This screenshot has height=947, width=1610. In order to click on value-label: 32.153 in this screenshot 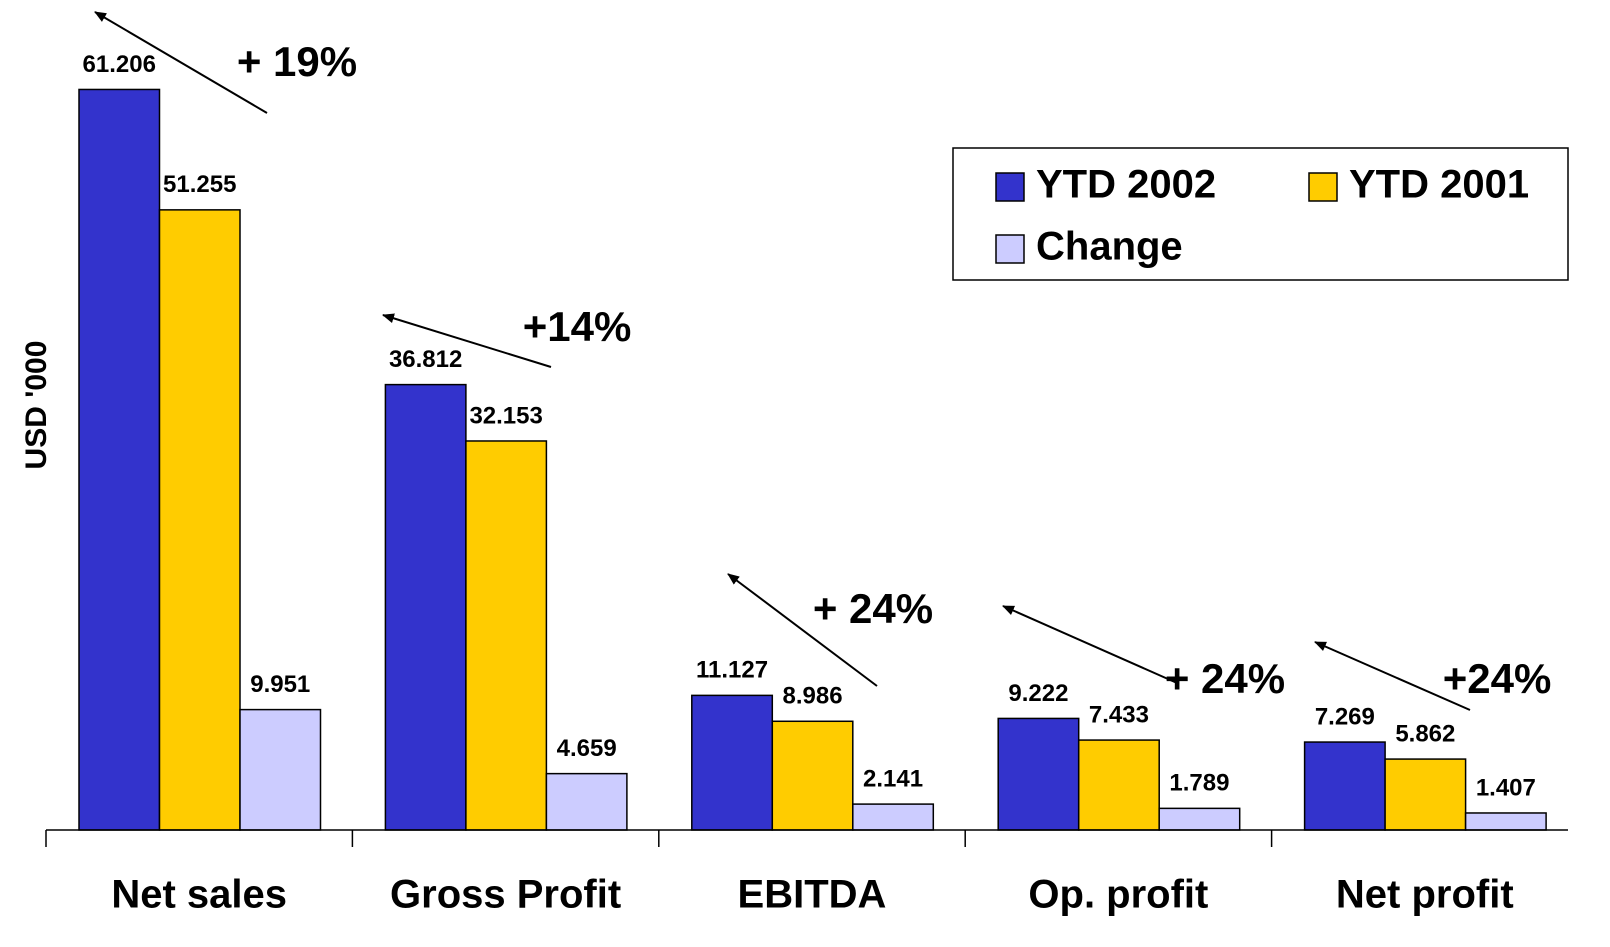, I will do `click(505, 415)`.